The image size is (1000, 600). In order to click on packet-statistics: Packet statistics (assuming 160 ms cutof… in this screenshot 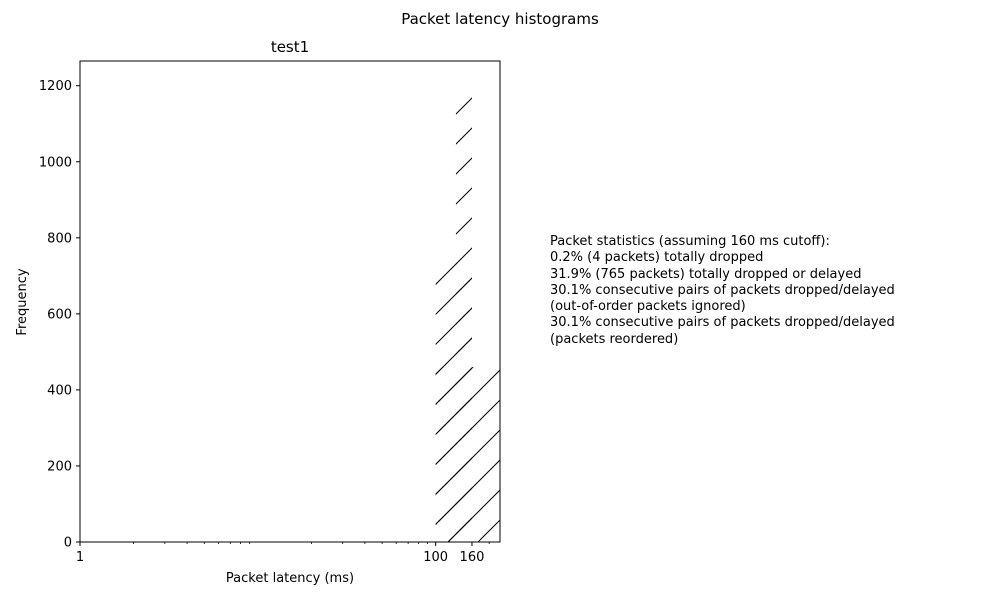, I will do `click(722, 291)`.